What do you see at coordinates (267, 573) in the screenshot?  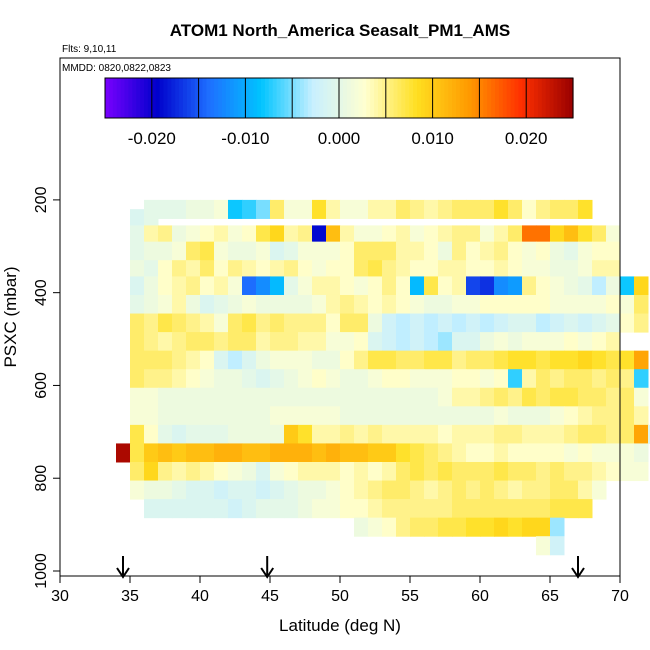 I see `arrow-head` at bounding box center [267, 573].